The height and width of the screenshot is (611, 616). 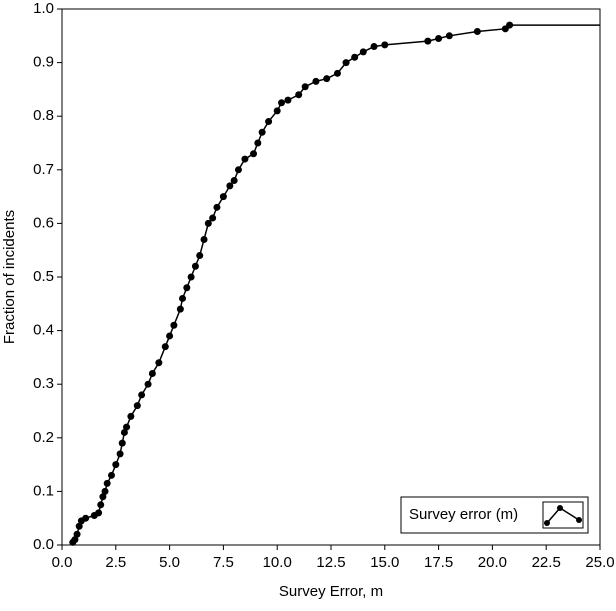 What do you see at coordinates (277, 562) in the screenshot?
I see `x-tick-label: 10.0` at bounding box center [277, 562].